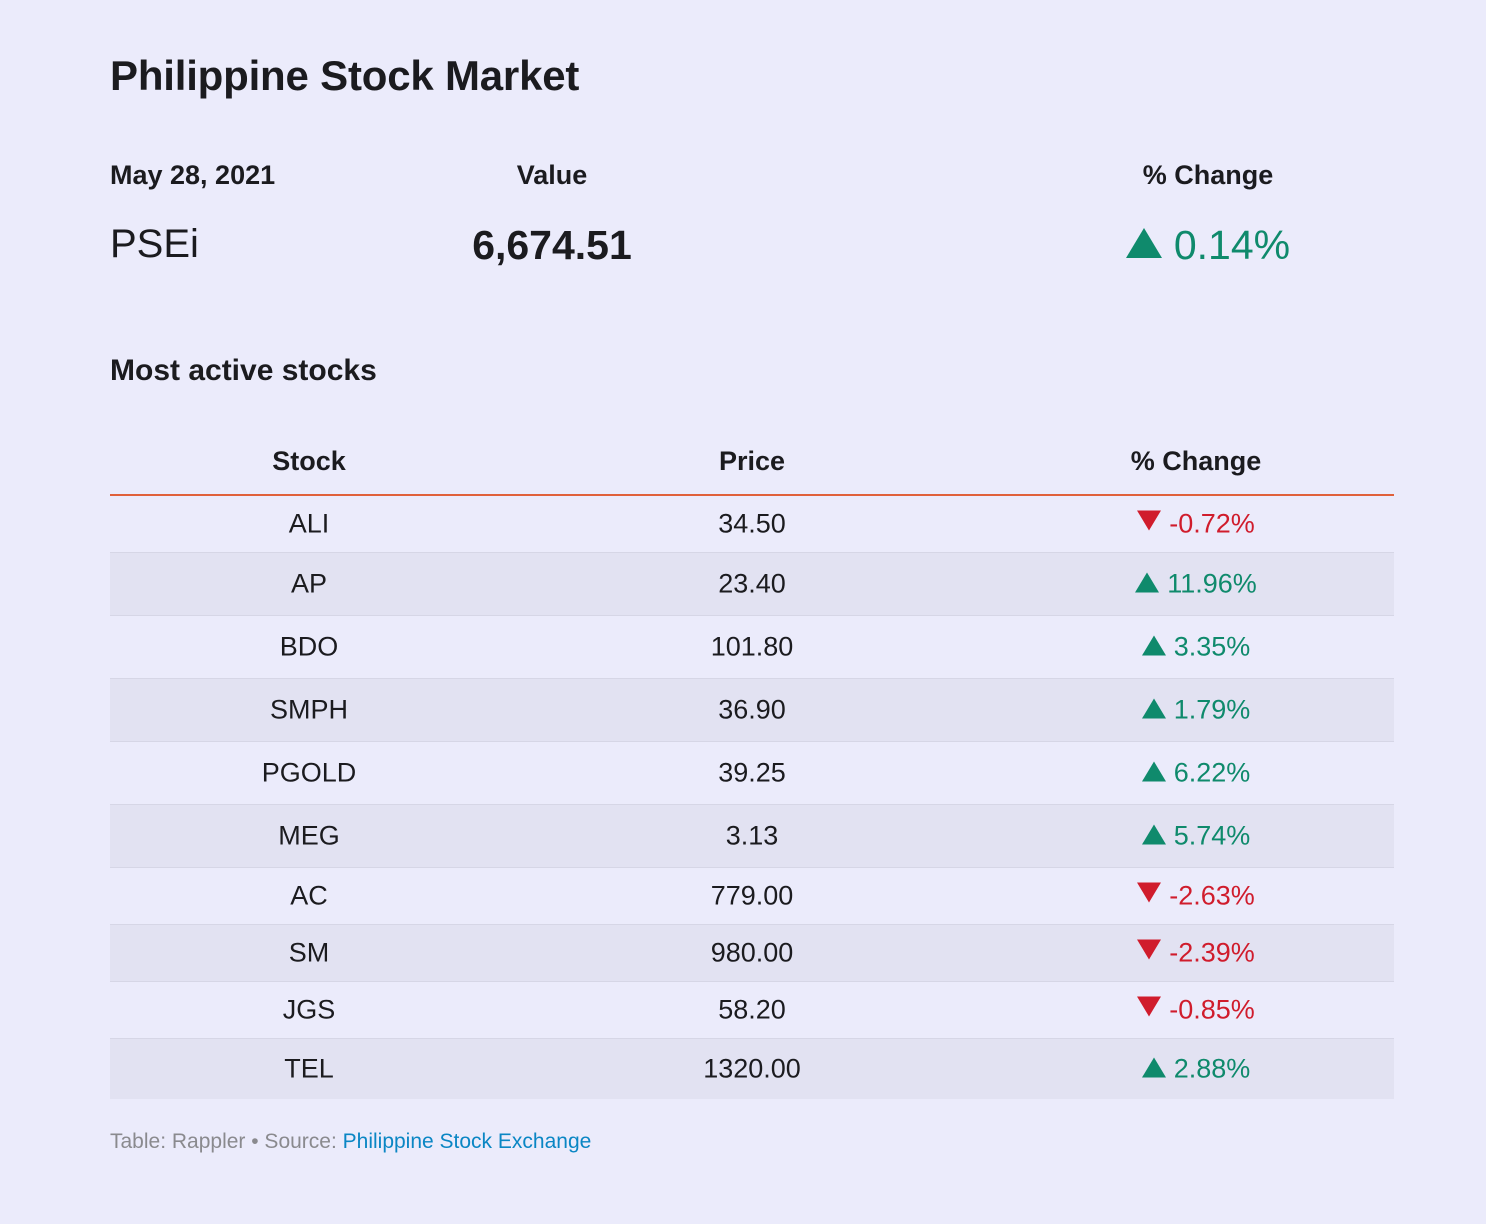 This screenshot has height=1224, width=1486. I want to click on stock-price: 980.00, so click(752, 952).